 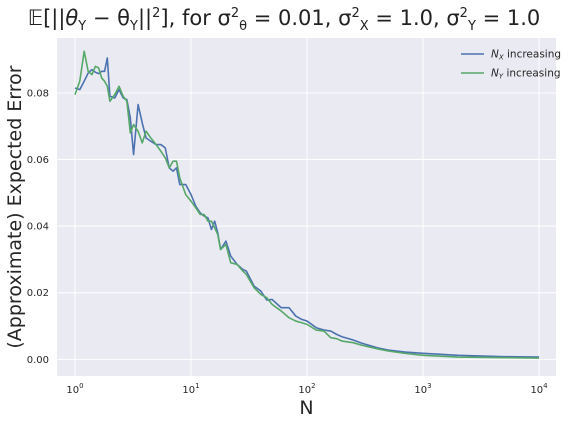 I want to click on y-tick-label: 0.00, so click(x=38, y=360).